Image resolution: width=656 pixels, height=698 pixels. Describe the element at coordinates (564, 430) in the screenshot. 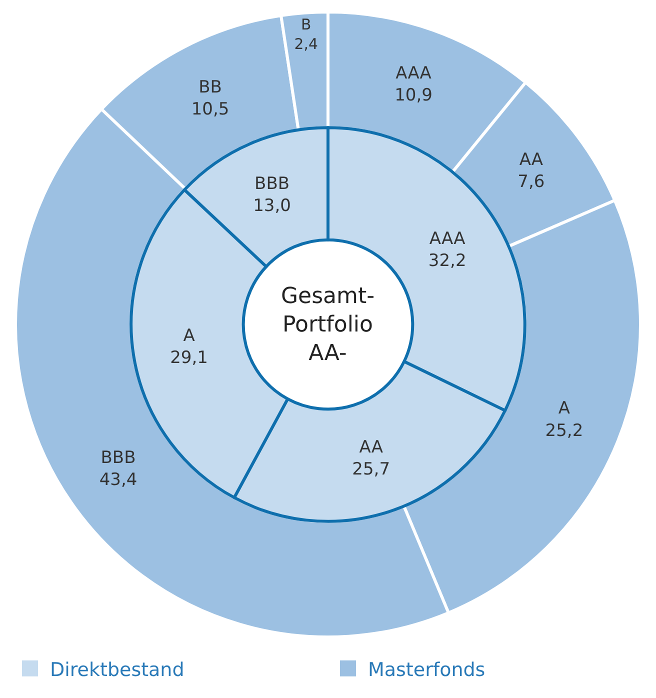

I see `data-label: 25,2` at that location.